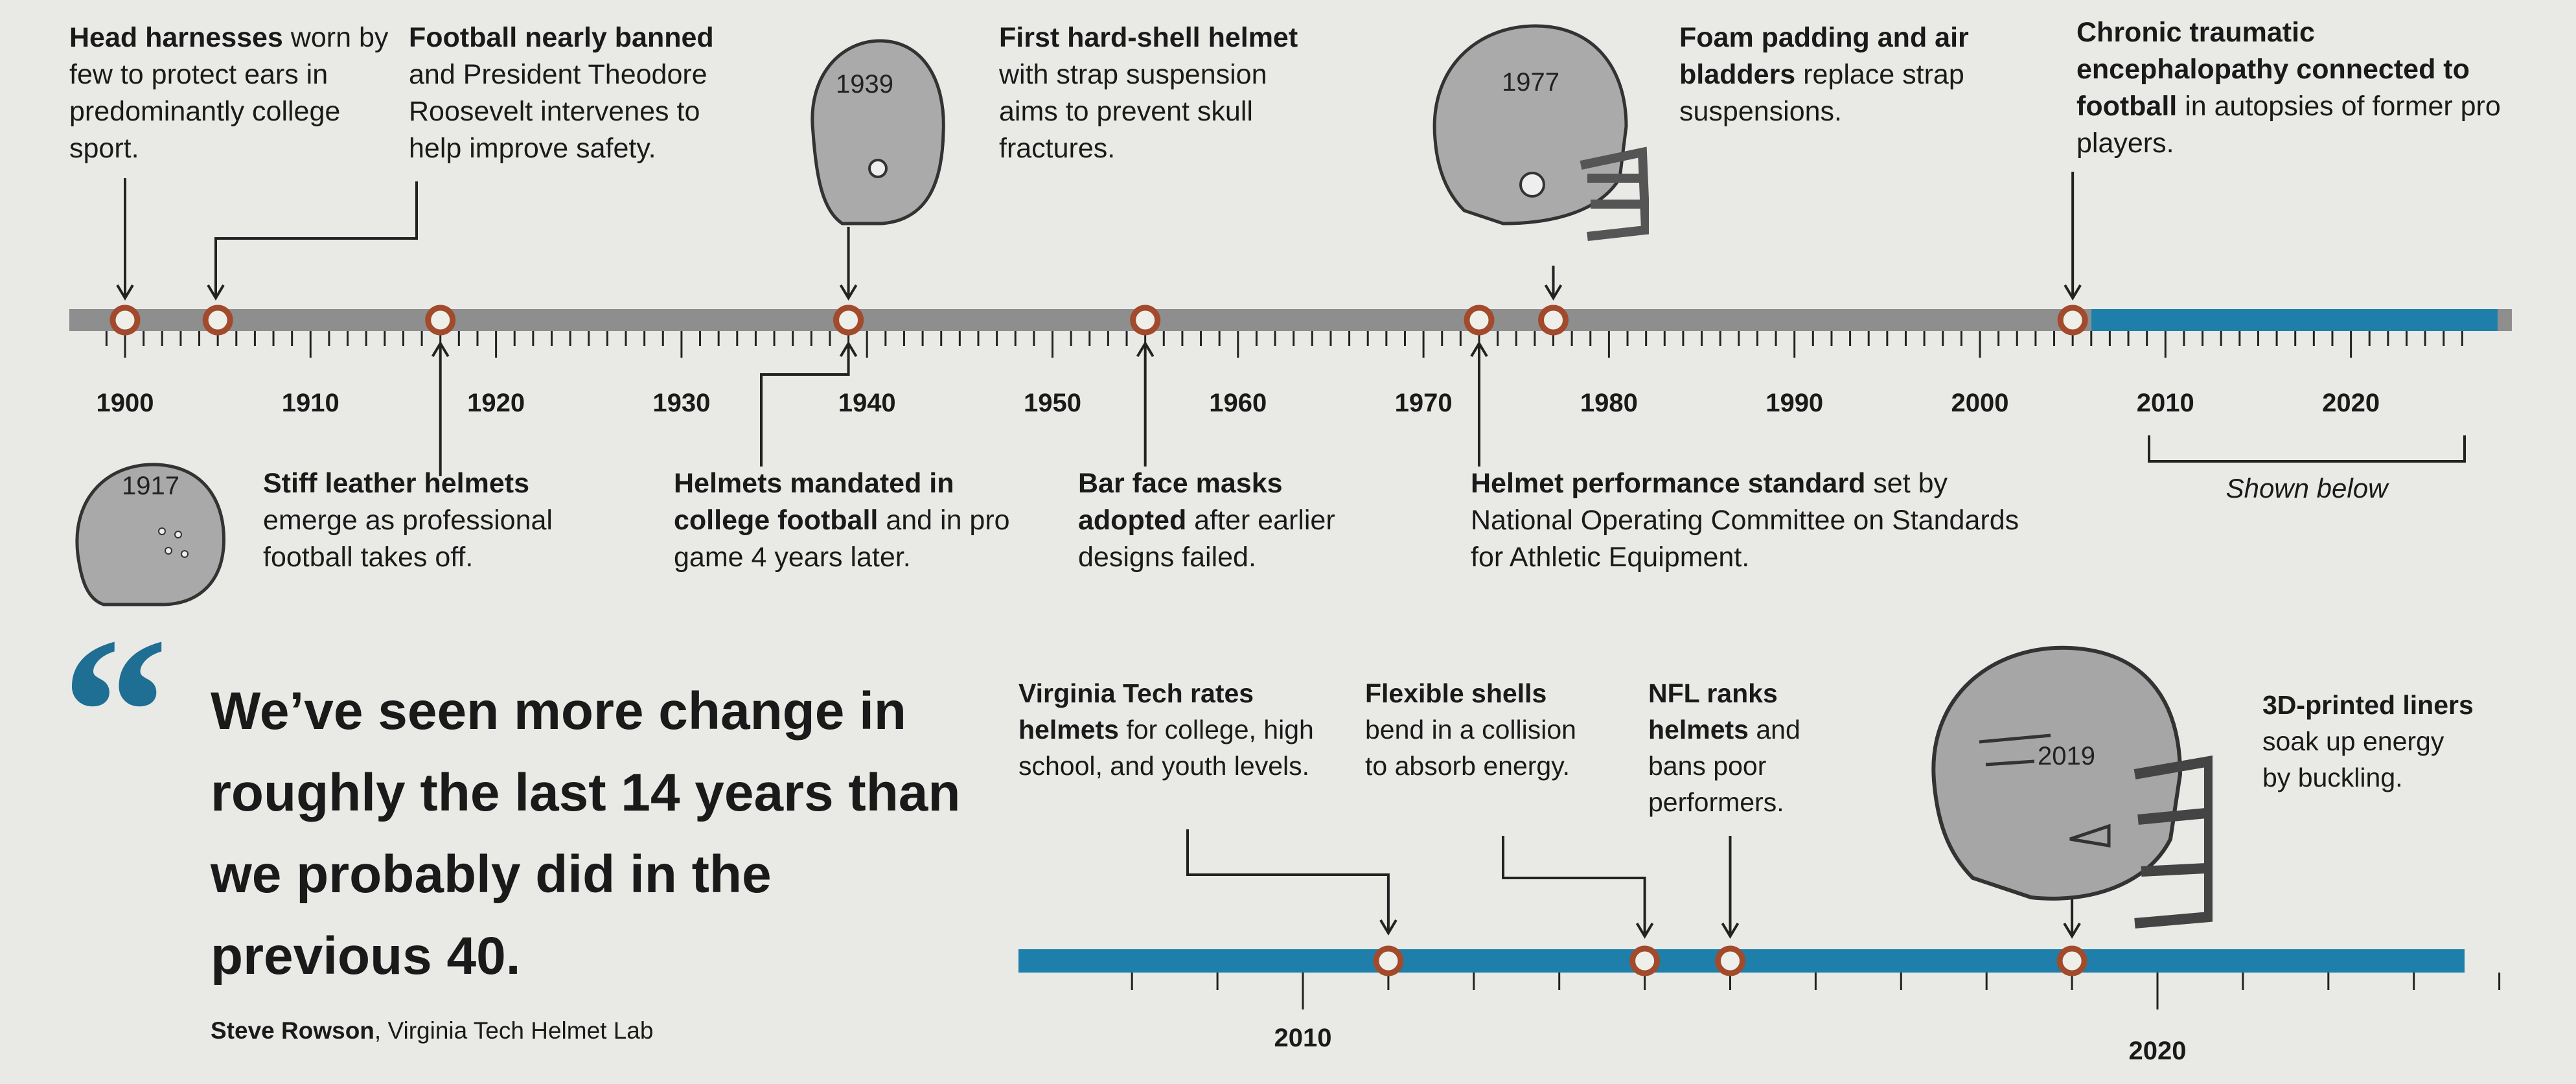 Image resolution: width=2576 pixels, height=1084 pixels. What do you see at coordinates (2307, 449) in the screenshot?
I see `shown-below-bracket` at bounding box center [2307, 449].